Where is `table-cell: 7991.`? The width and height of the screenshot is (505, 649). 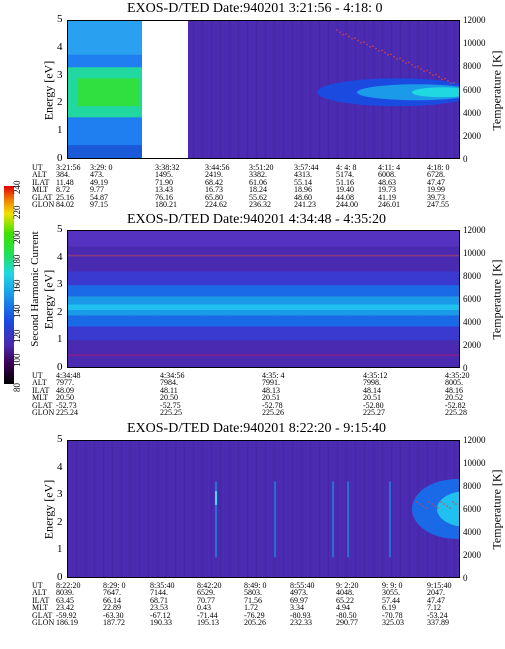
table-cell: 7991. is located at coordinates (271, 383).